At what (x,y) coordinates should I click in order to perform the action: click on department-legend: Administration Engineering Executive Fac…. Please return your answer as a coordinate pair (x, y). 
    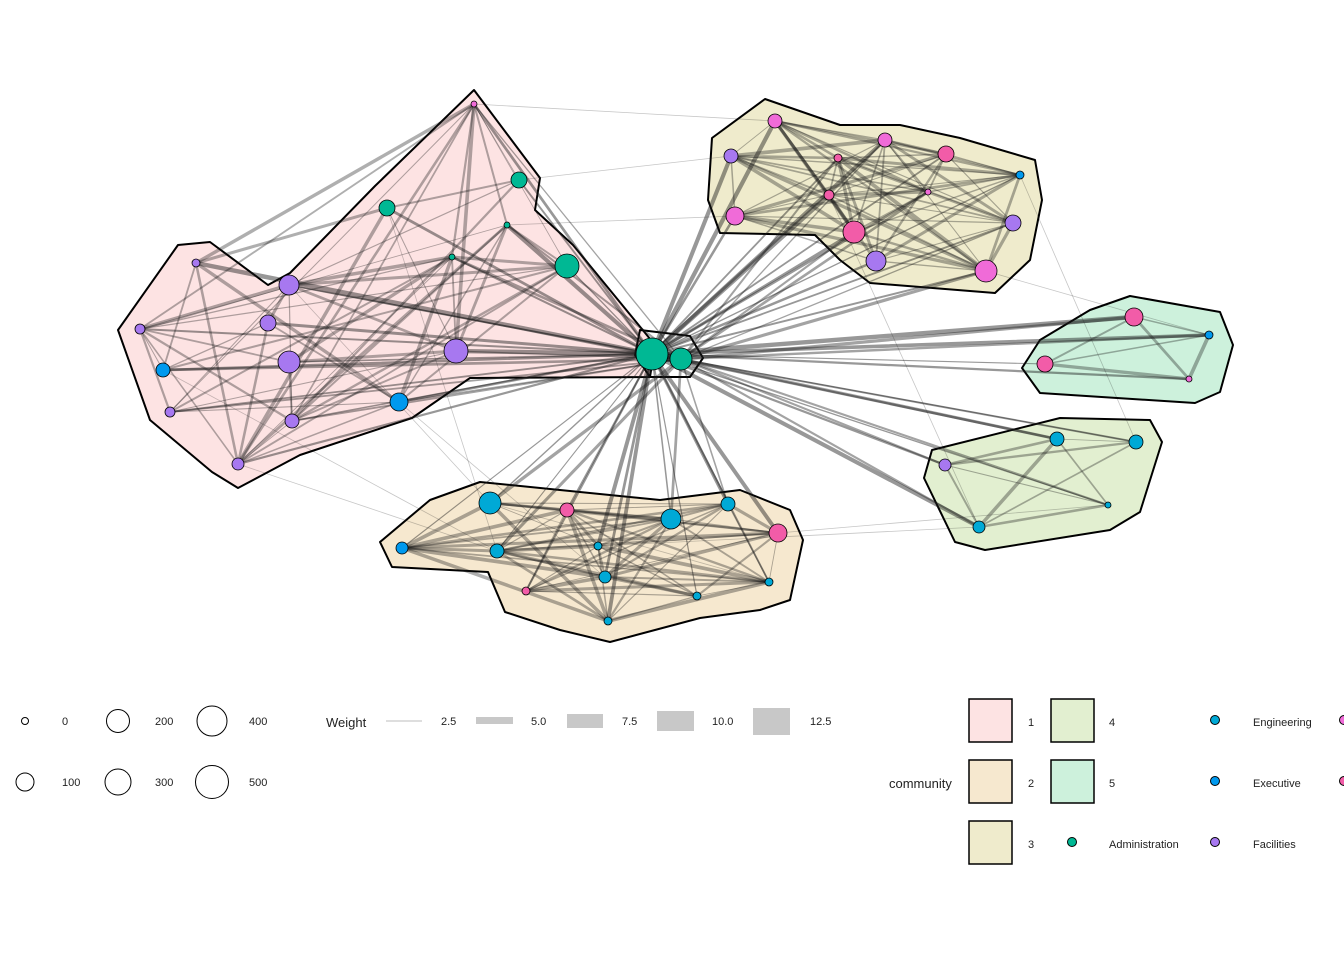
    Looking at the image, I should click on (1205, 783).